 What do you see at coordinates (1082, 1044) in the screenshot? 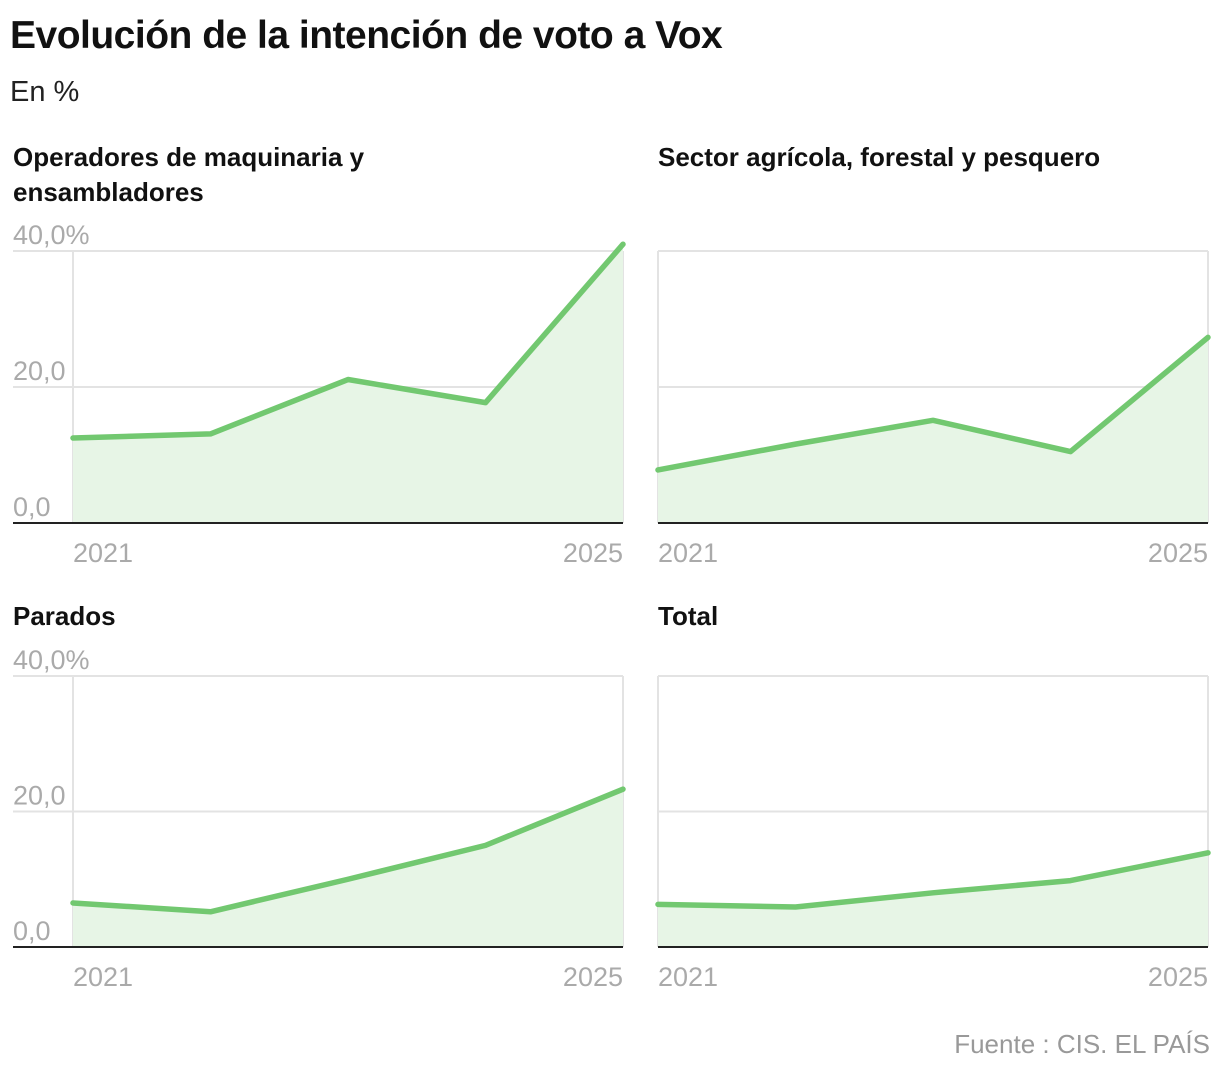
I see `source-note: Fuente : CIS. EL PAÍS` at bounding box center [1082, 1044].